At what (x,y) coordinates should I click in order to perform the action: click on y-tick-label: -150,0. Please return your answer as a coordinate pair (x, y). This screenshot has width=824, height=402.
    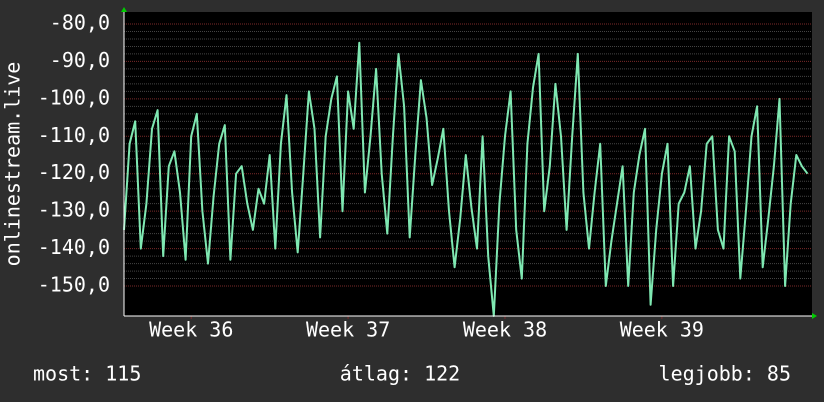
    Looking at the image, I should click on (74, 285).